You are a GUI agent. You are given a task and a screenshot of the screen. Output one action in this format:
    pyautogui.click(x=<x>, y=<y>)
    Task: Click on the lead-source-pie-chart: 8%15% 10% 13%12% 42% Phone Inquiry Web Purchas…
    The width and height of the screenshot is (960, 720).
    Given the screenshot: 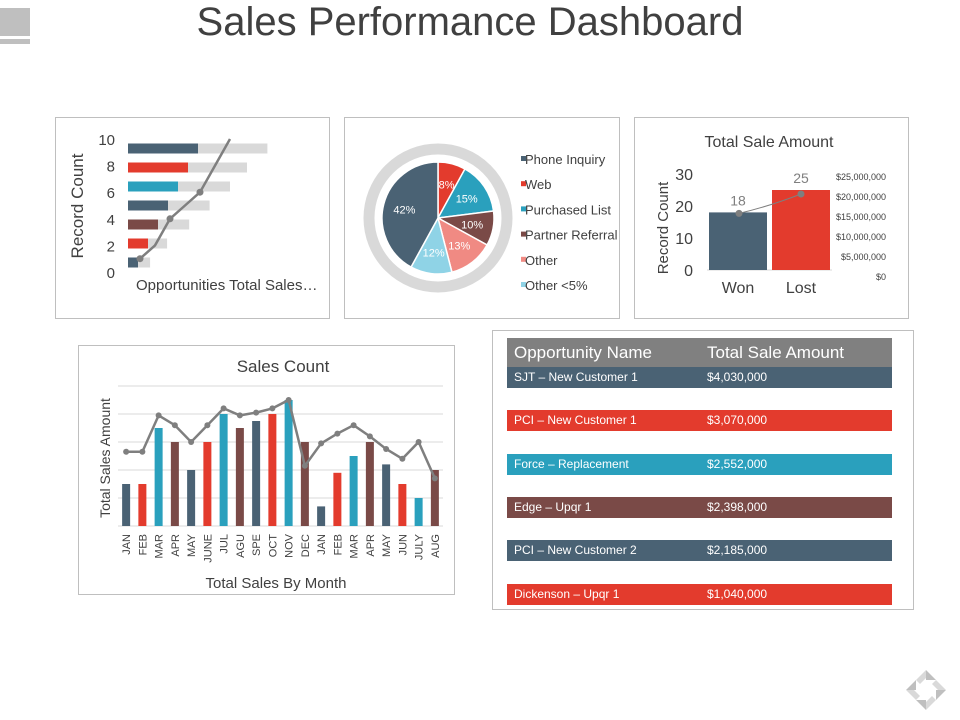 What is the action you would take?
    pyautogui.click(x=490, y=218)
    